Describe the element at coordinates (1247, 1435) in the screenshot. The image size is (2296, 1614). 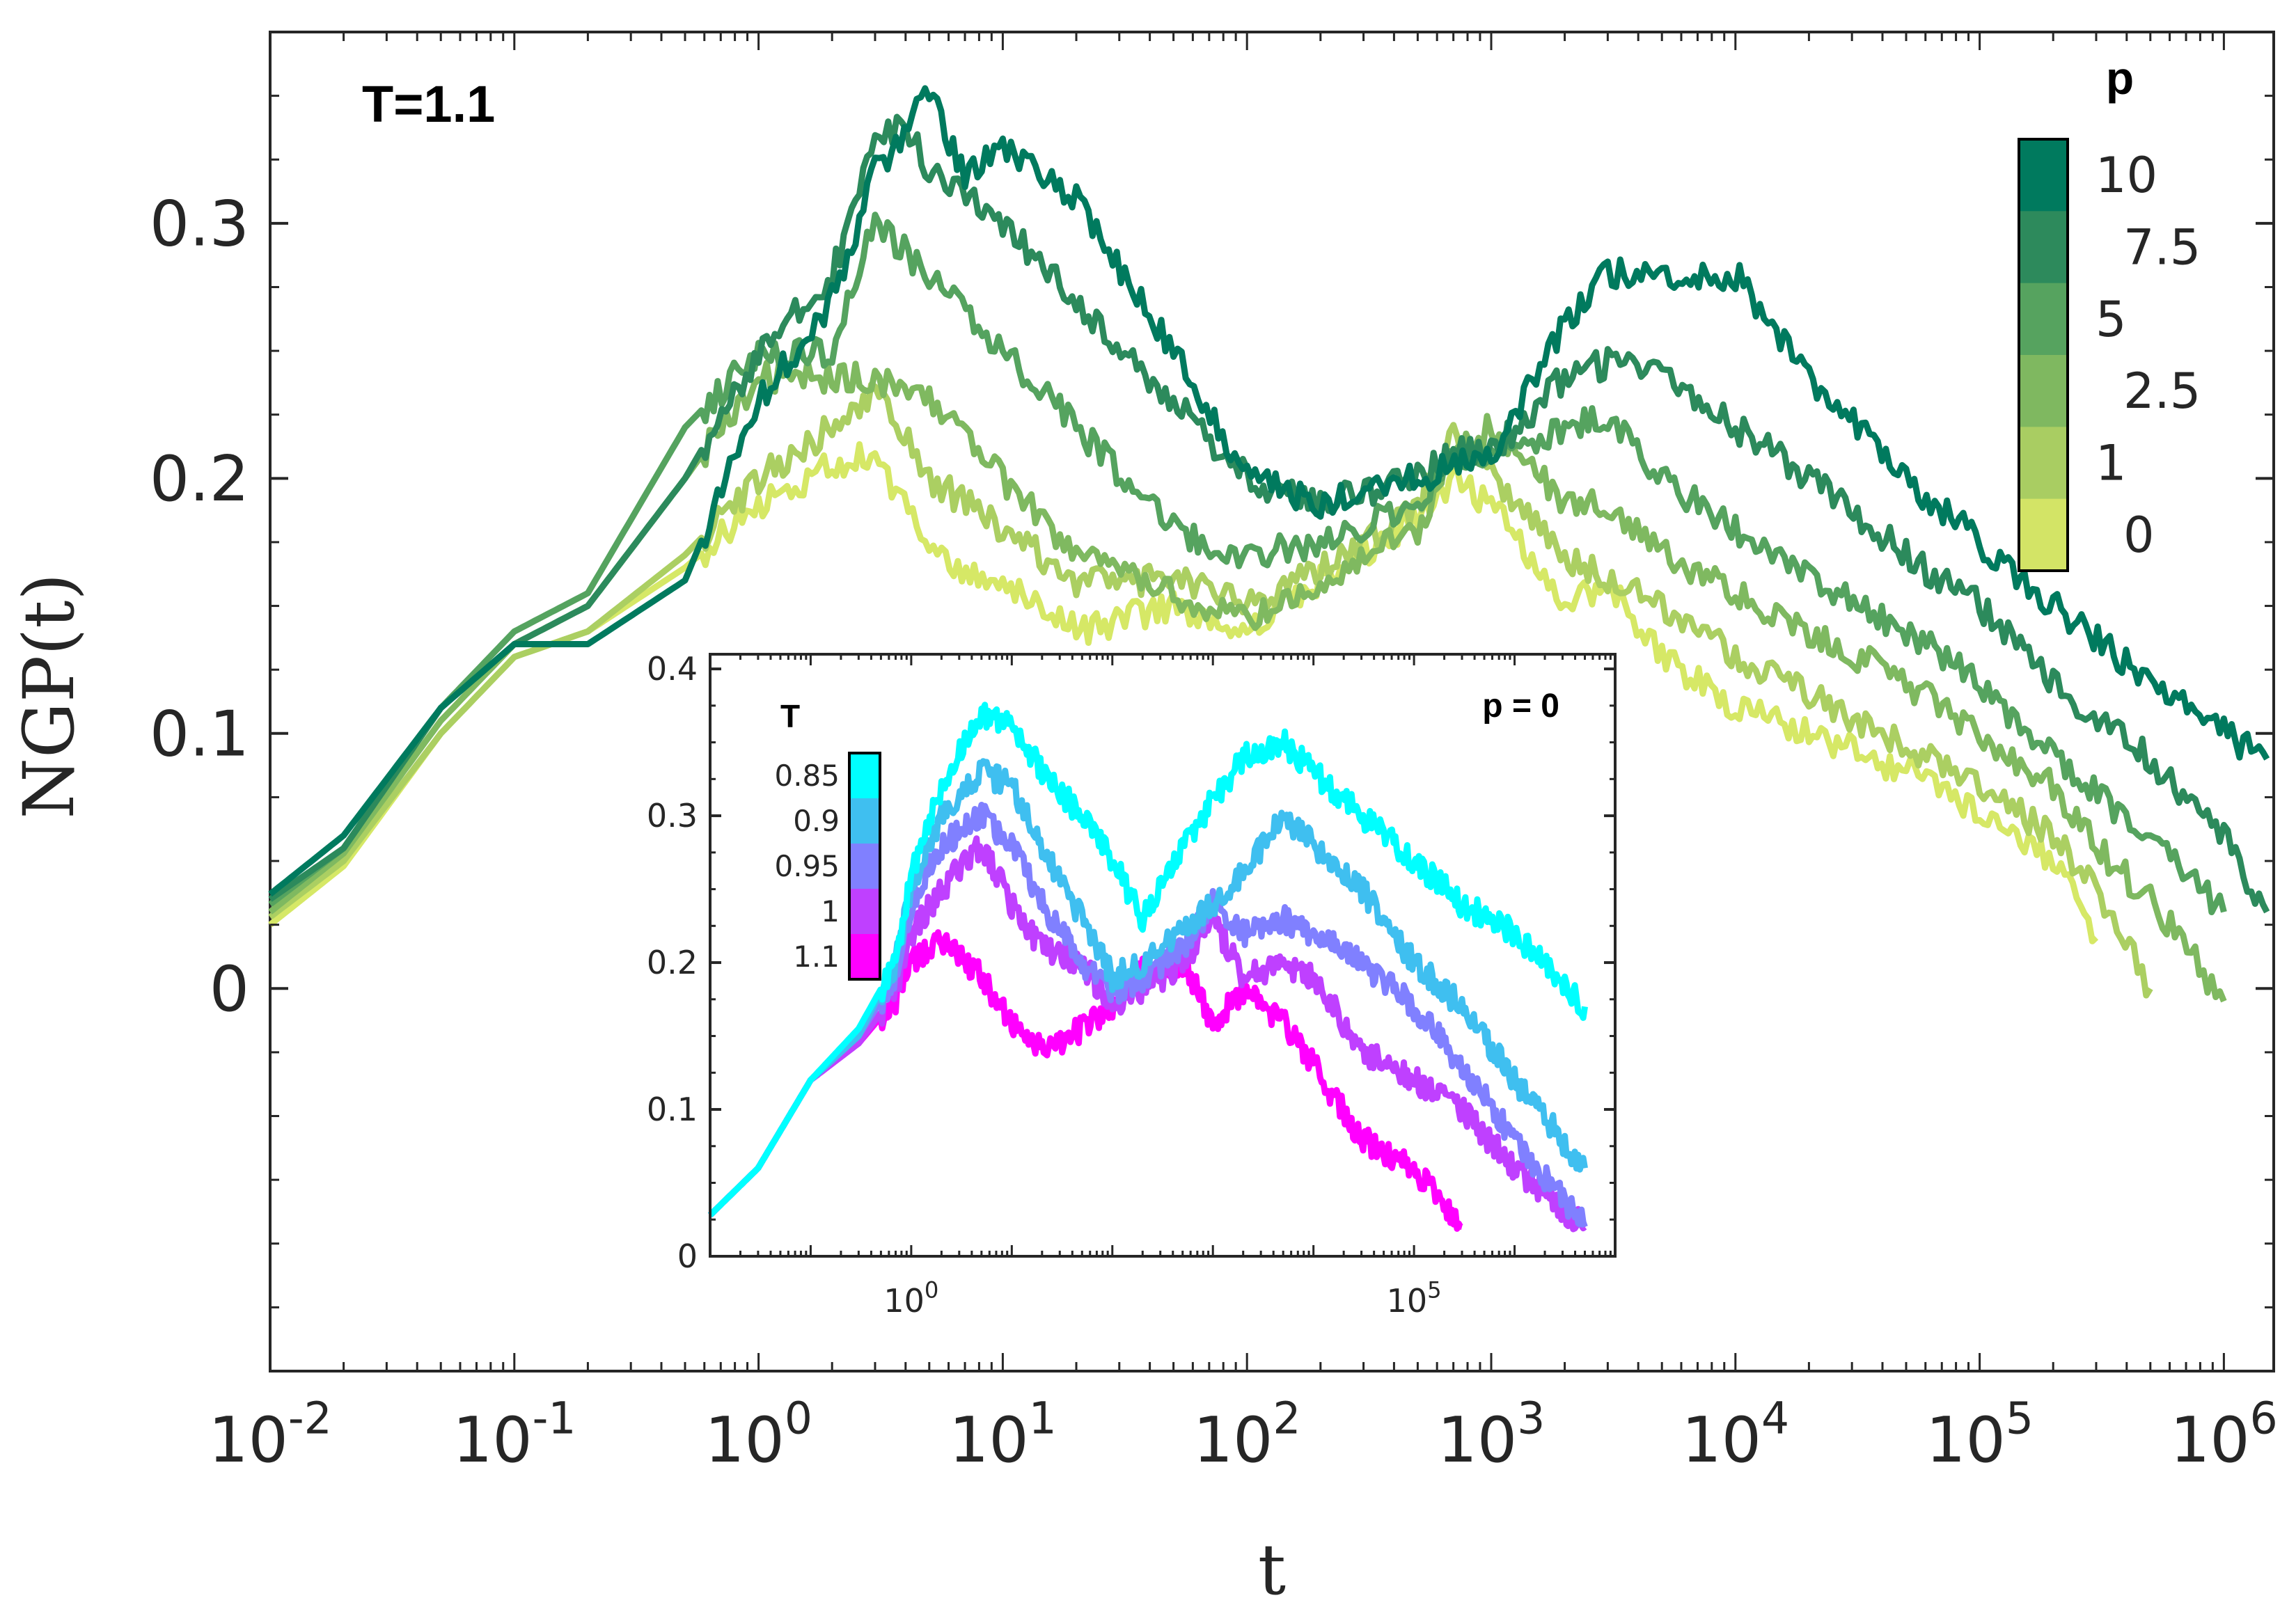
I see `main-xtick-label: 10²` at that location.